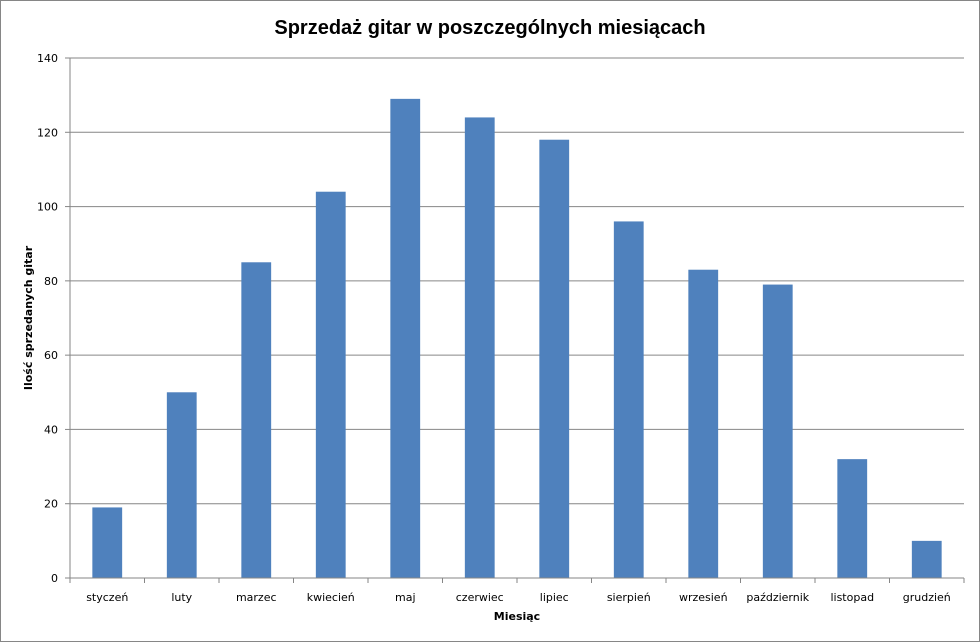 Image resolution: width=980 pixels, height=642 pixels. What do you see at coordinates (107, 597) in the screenshot?
I see `x-tick-label: styczeń` at bounding box center [107, 597].